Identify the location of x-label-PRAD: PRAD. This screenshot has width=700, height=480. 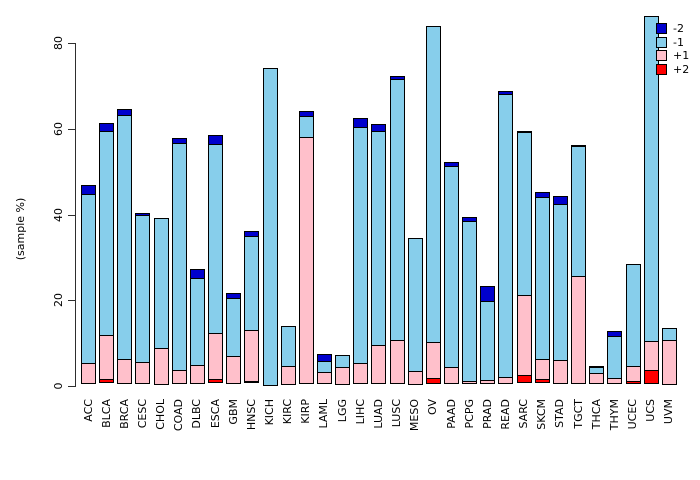
(487, 414).